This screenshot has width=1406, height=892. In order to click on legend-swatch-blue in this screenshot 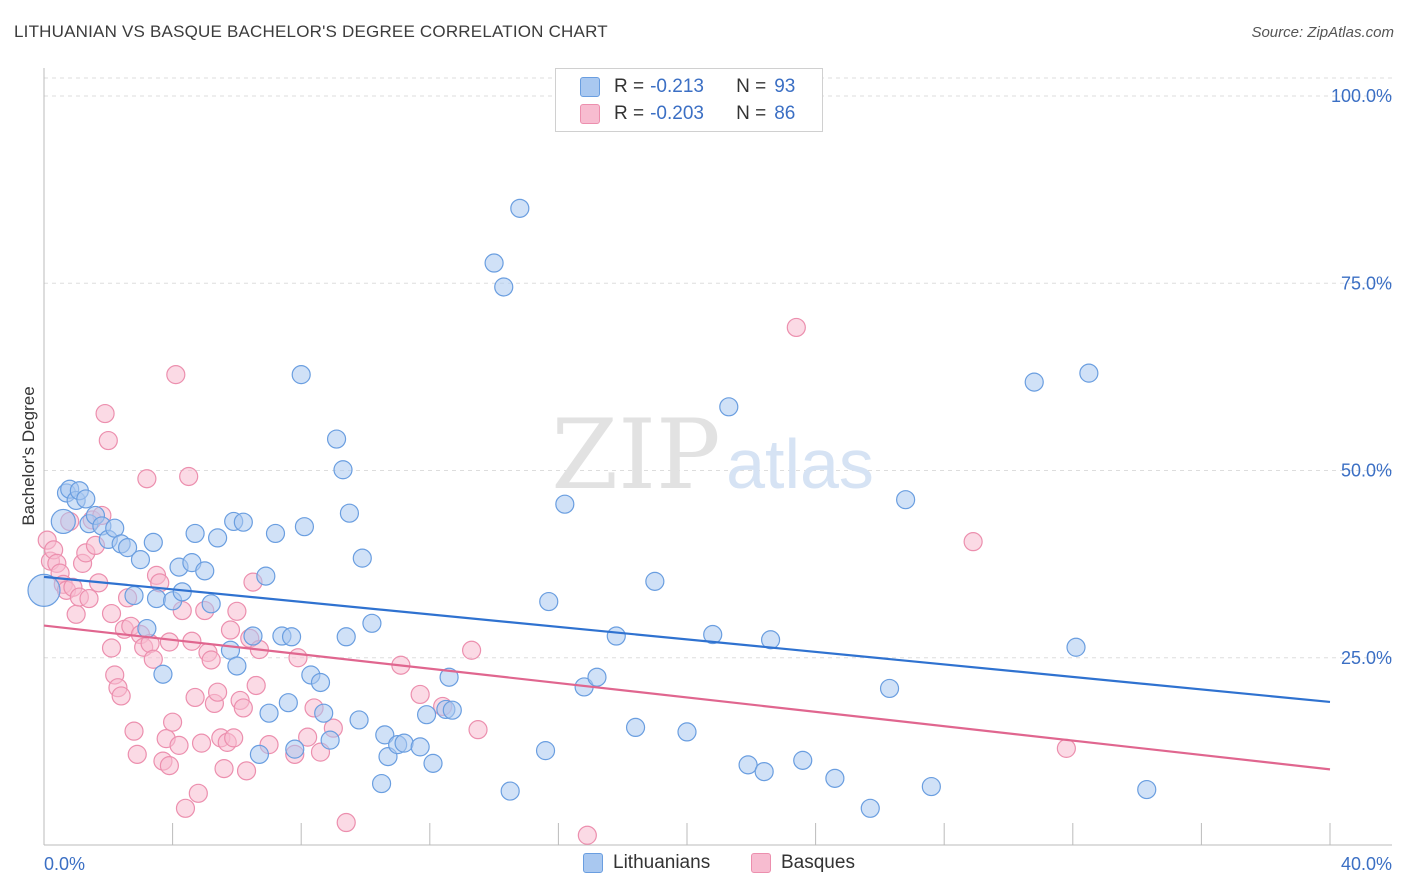, I will do `click(590, 87)`.